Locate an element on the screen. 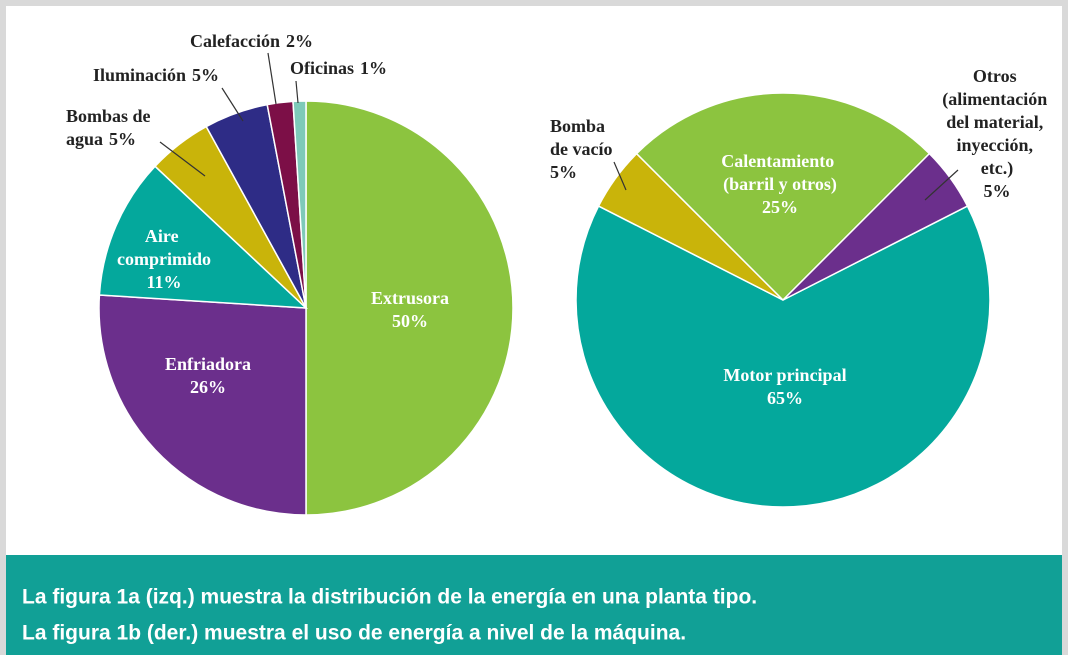 This screenshot has width=1068, height=655. slice-label: Iluminación is located at coordinates (139, 75).